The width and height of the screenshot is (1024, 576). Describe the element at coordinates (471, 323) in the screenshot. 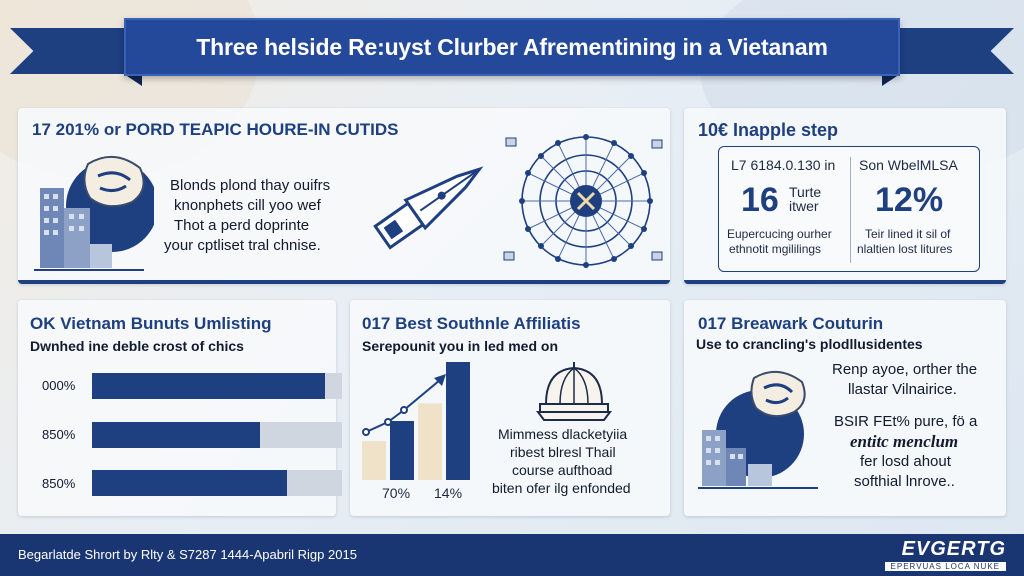

I see `panel-title: 017 Best Southnle Affiliatis` at that location.